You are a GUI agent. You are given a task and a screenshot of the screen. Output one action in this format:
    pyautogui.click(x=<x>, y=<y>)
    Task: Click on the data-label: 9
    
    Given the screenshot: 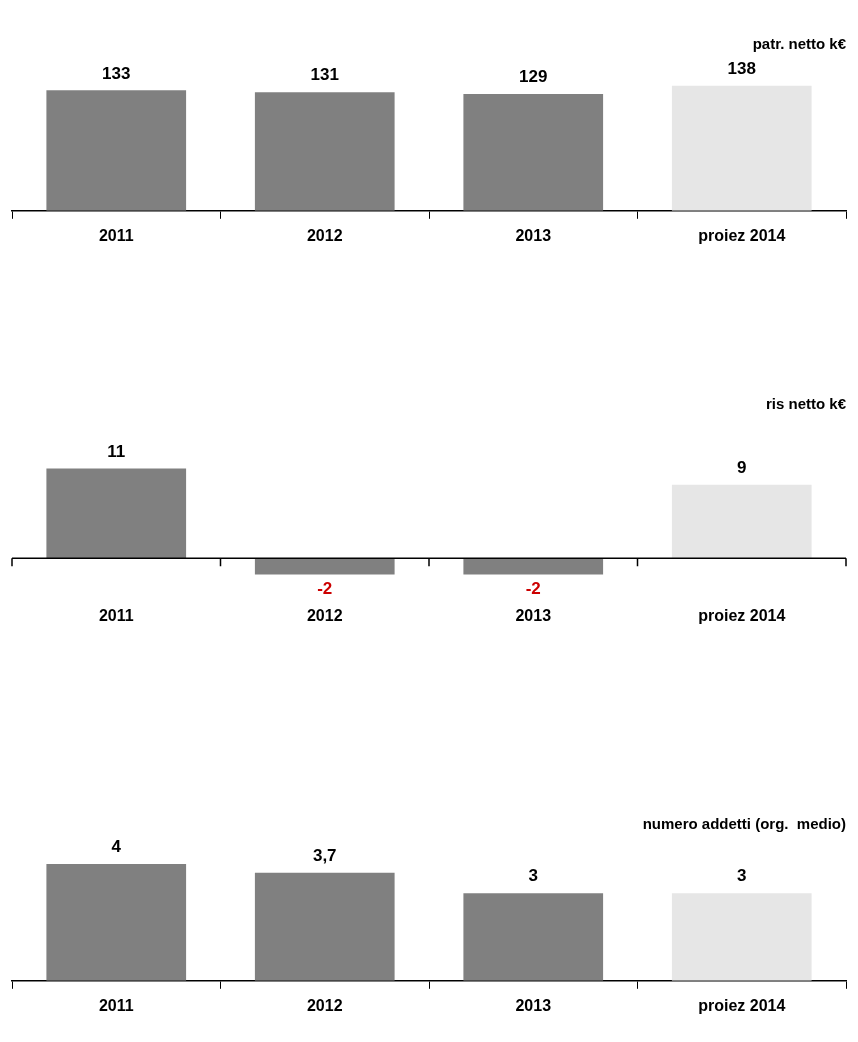 What is the action you would take?
    pyautogui.click(x=742, y=467)
    